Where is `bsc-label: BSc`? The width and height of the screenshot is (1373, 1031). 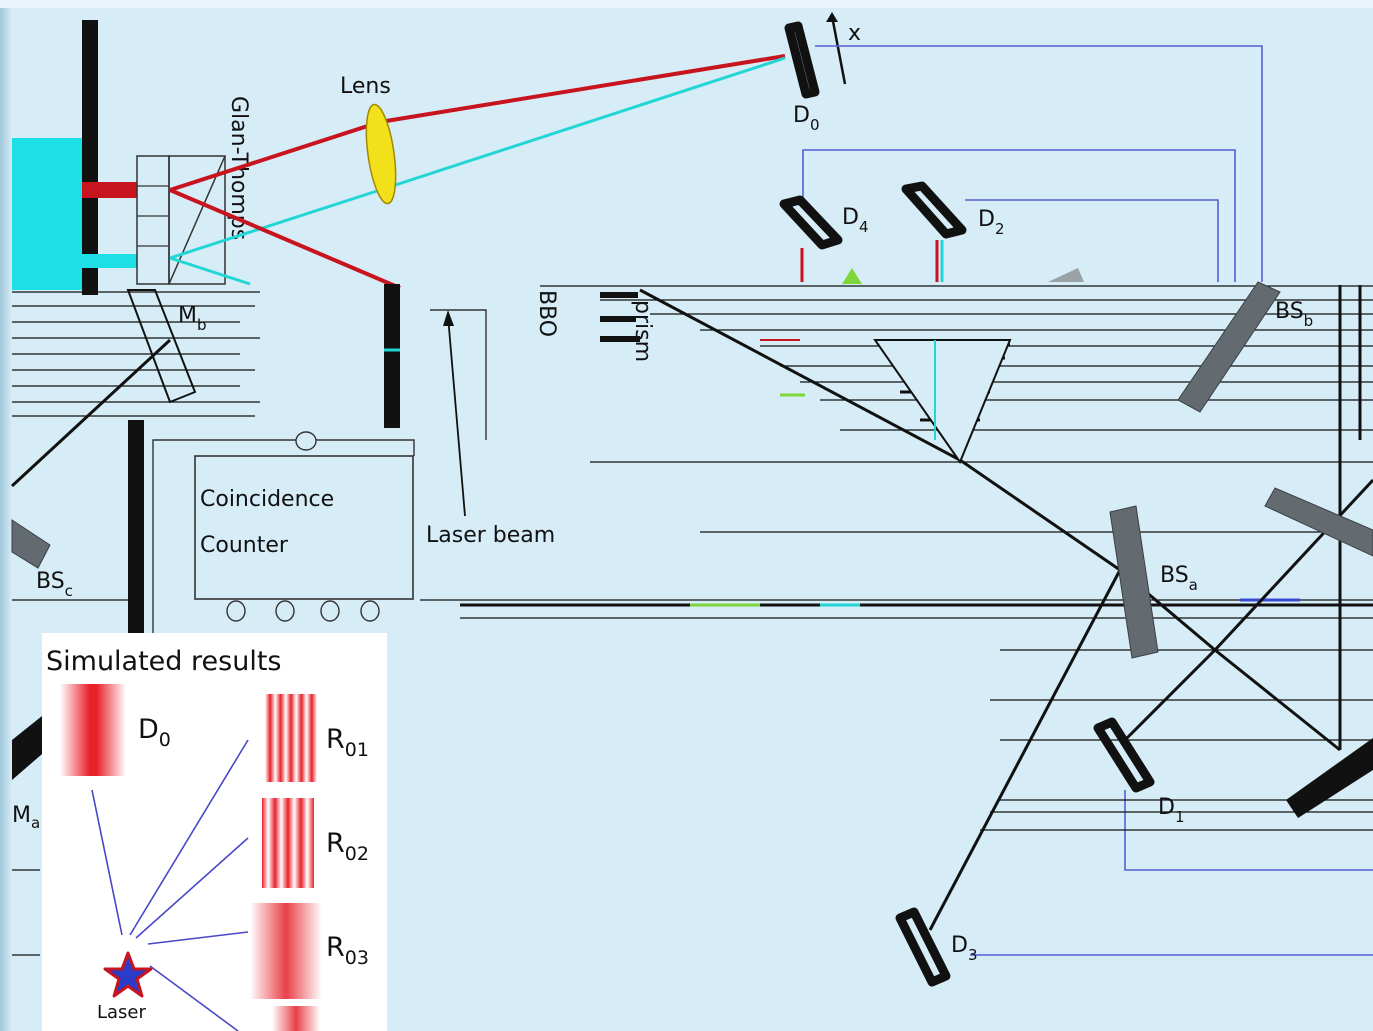 bsc-label: BSc is located at coordinates (54, 584).